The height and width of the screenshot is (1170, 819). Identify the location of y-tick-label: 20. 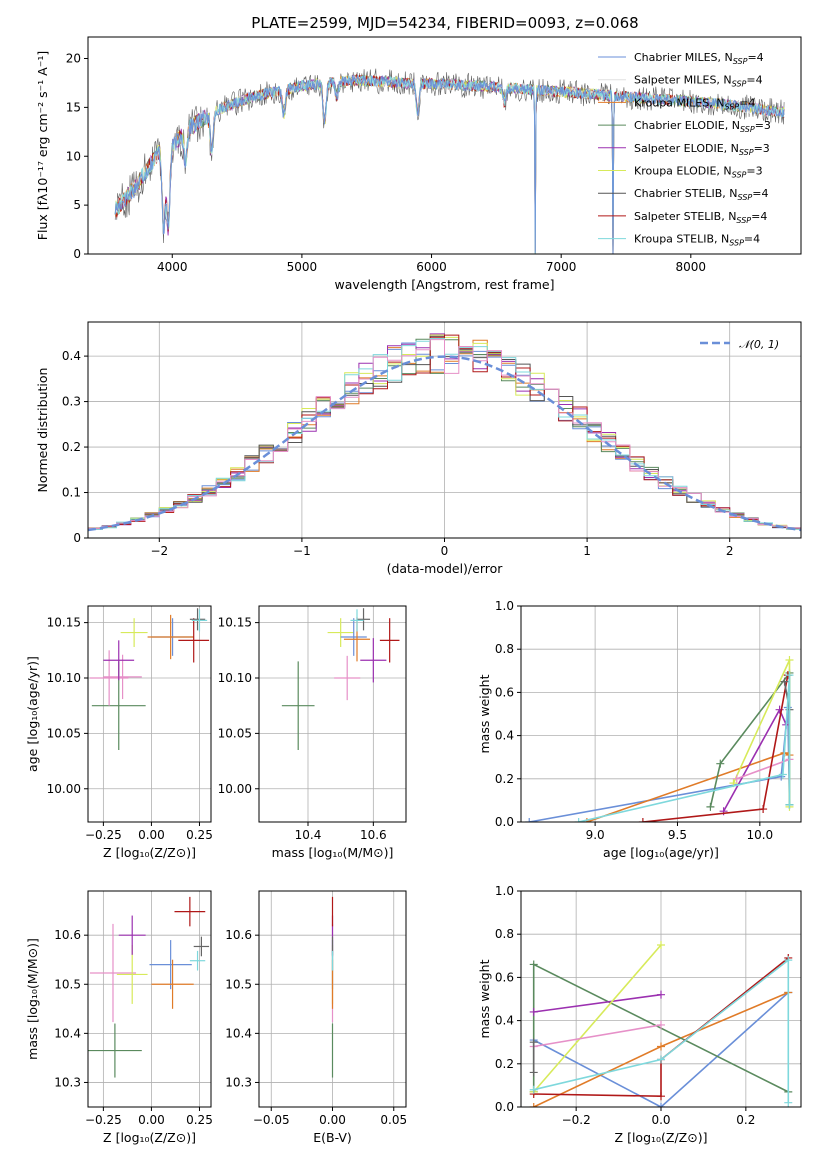
(73, 59).